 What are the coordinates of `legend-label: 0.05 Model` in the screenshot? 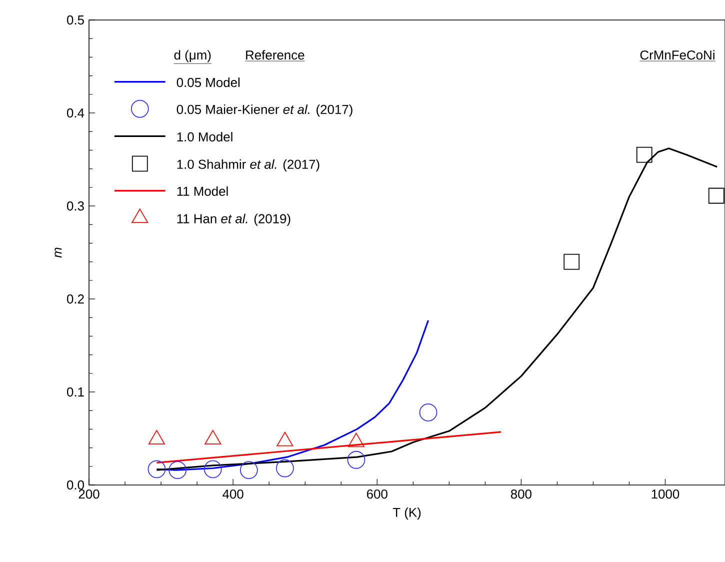 It's located at (208, 83).